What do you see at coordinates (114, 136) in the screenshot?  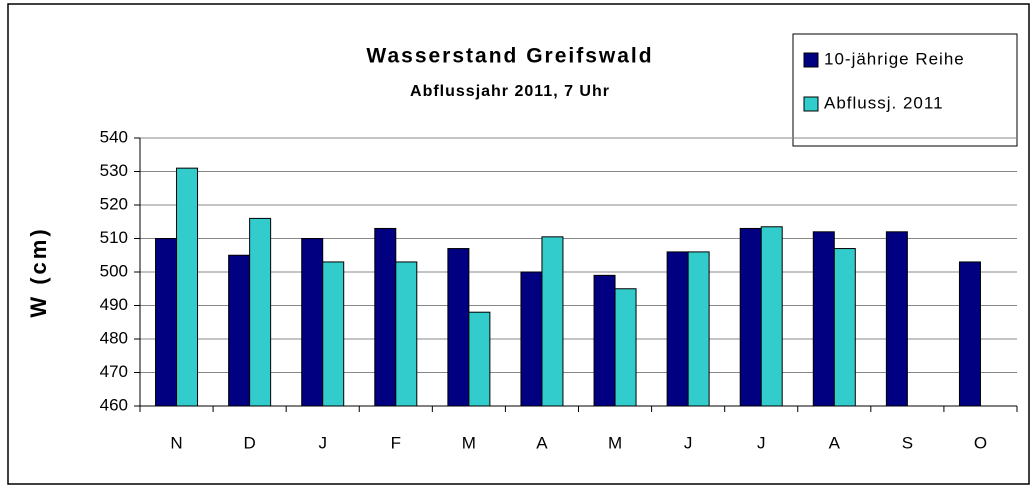 I see `y-tick-label: 540` at bounding box center [114, 136].